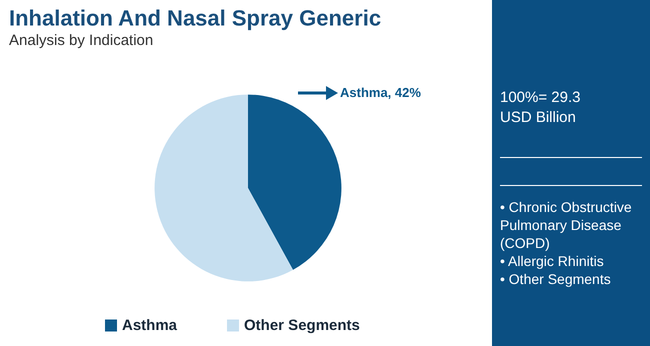 The height and width of the screenshot is (346, 650). I want to click on data-label: Asthma, 42%, so click(381, 92).